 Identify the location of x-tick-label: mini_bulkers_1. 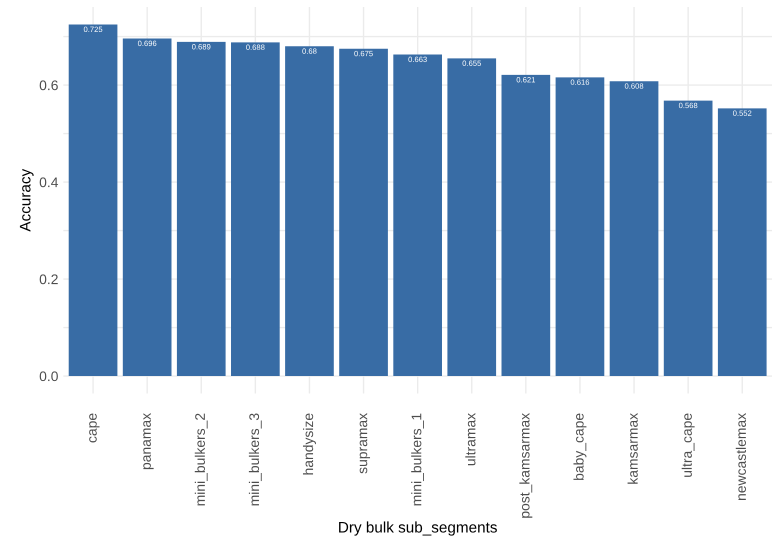
(417, 460).